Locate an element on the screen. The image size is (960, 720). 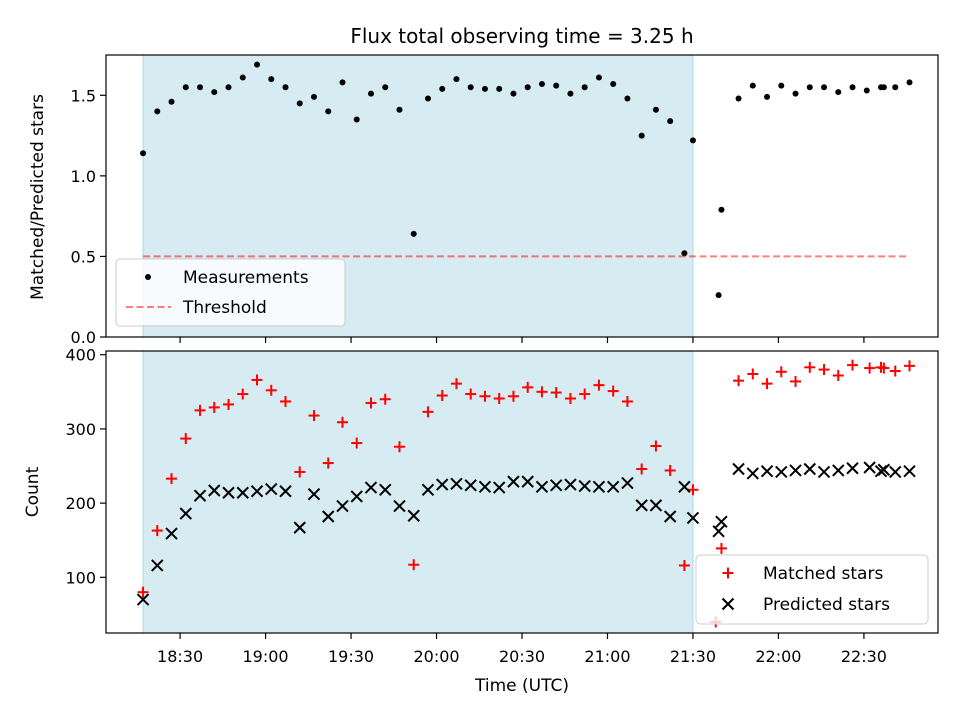
y-tick-label: 0.0 is located at coordinates (83, 337).